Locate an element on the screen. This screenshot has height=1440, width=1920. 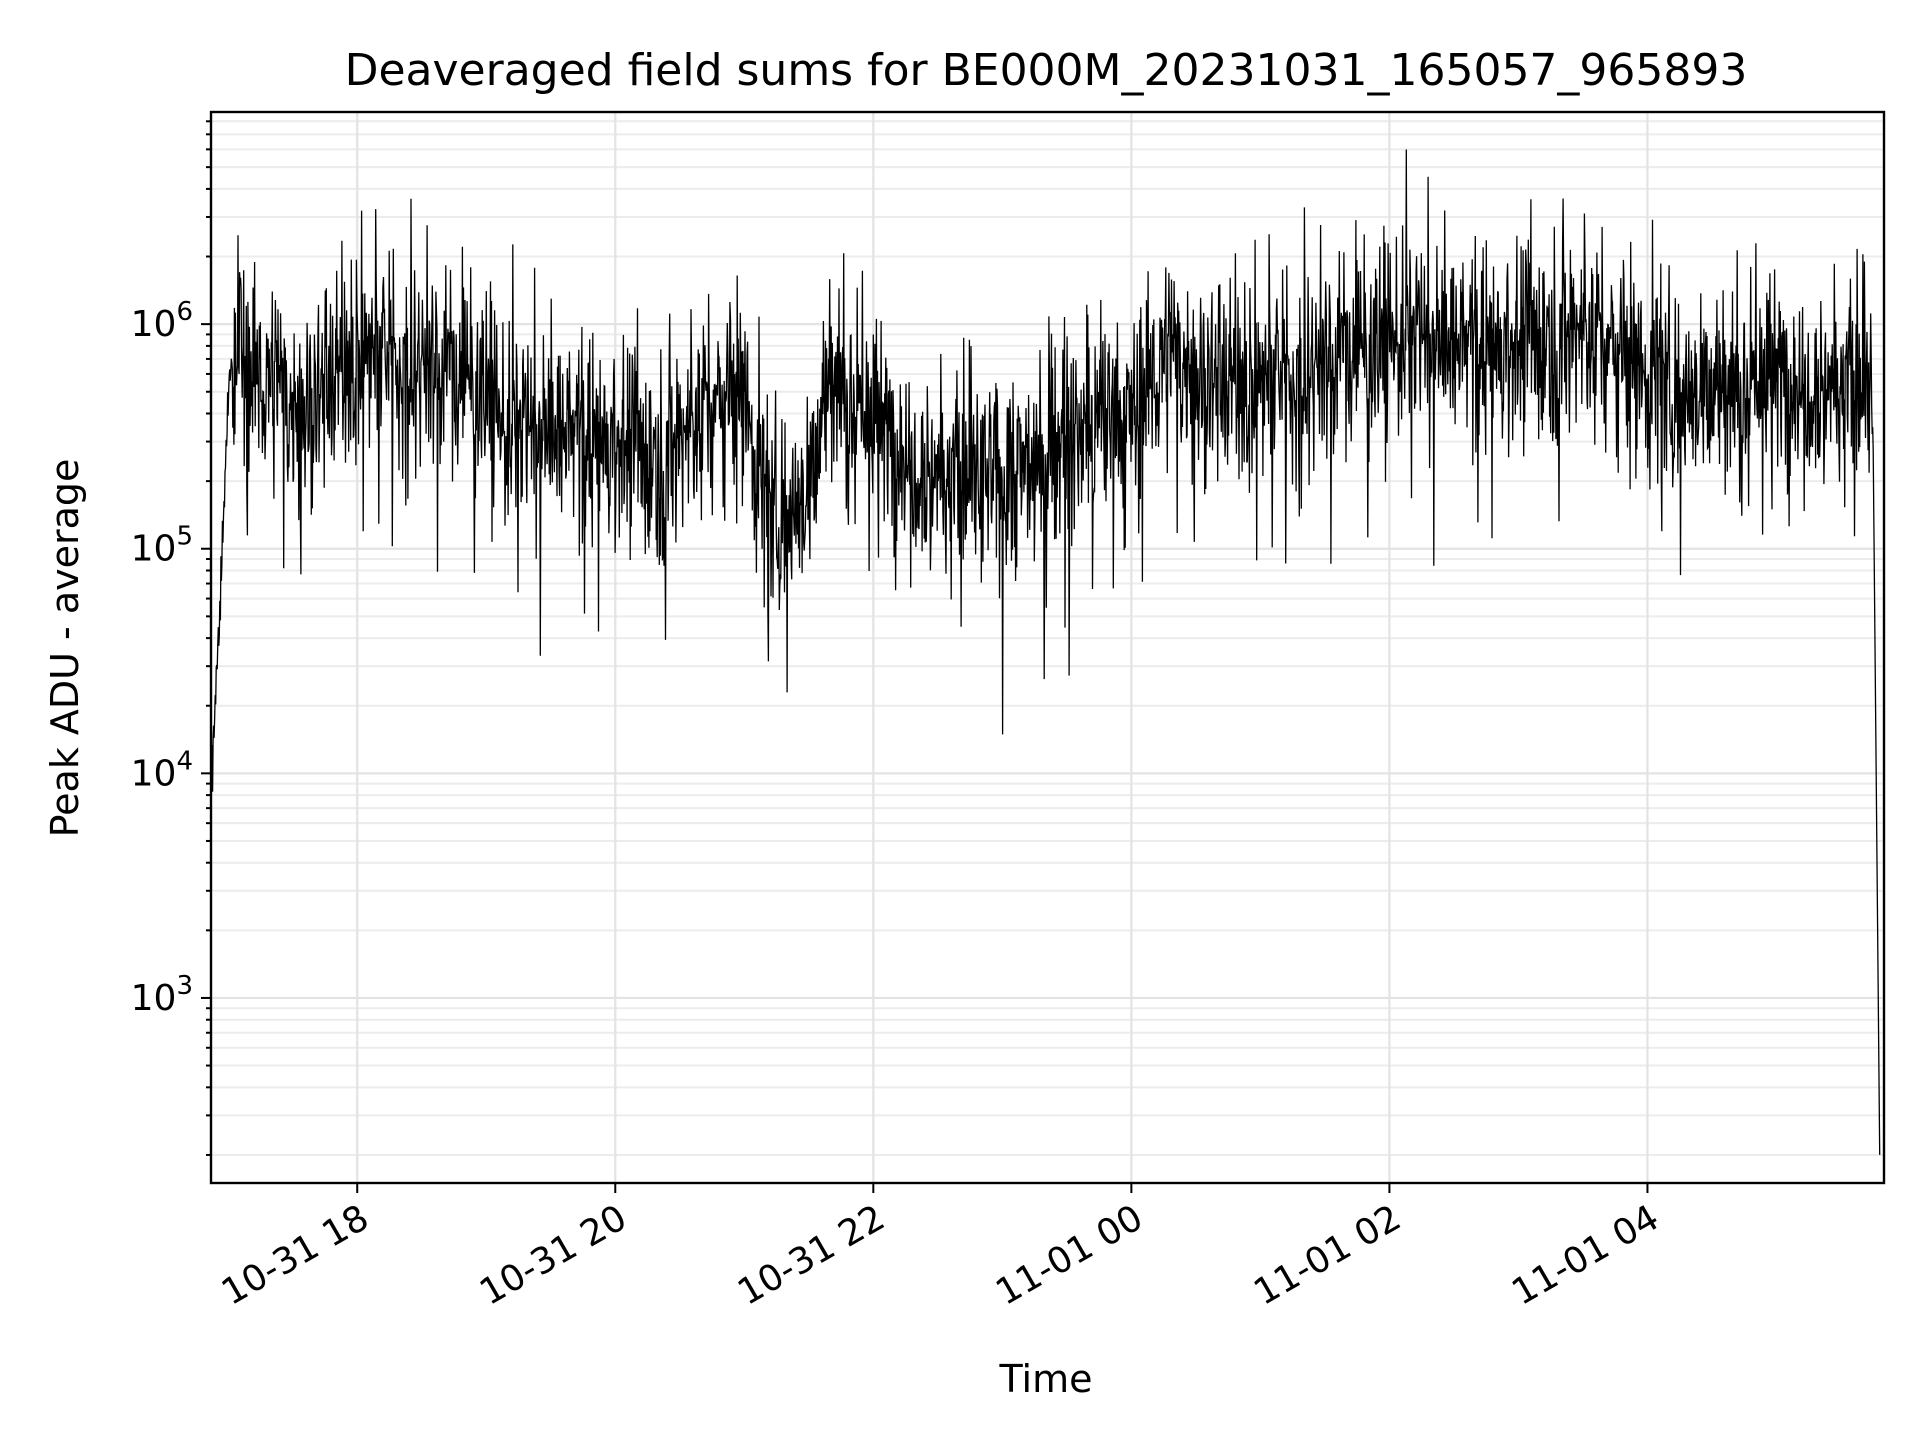
y-tick-label: 10⁴ is located at coordinates (162, 770).